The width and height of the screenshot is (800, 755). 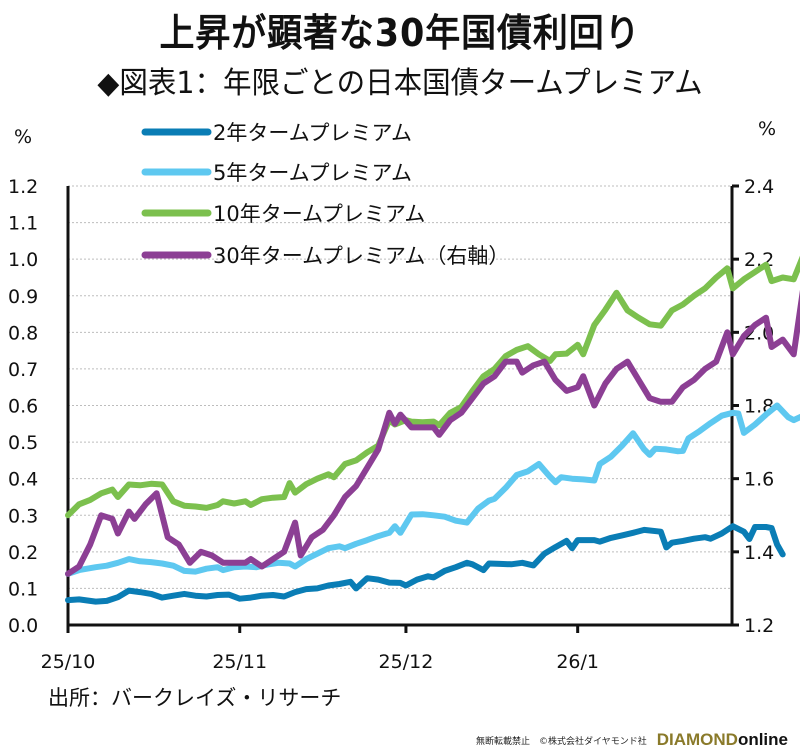 I want to click on right-axis-unit: %, so click(x=767, y=129).